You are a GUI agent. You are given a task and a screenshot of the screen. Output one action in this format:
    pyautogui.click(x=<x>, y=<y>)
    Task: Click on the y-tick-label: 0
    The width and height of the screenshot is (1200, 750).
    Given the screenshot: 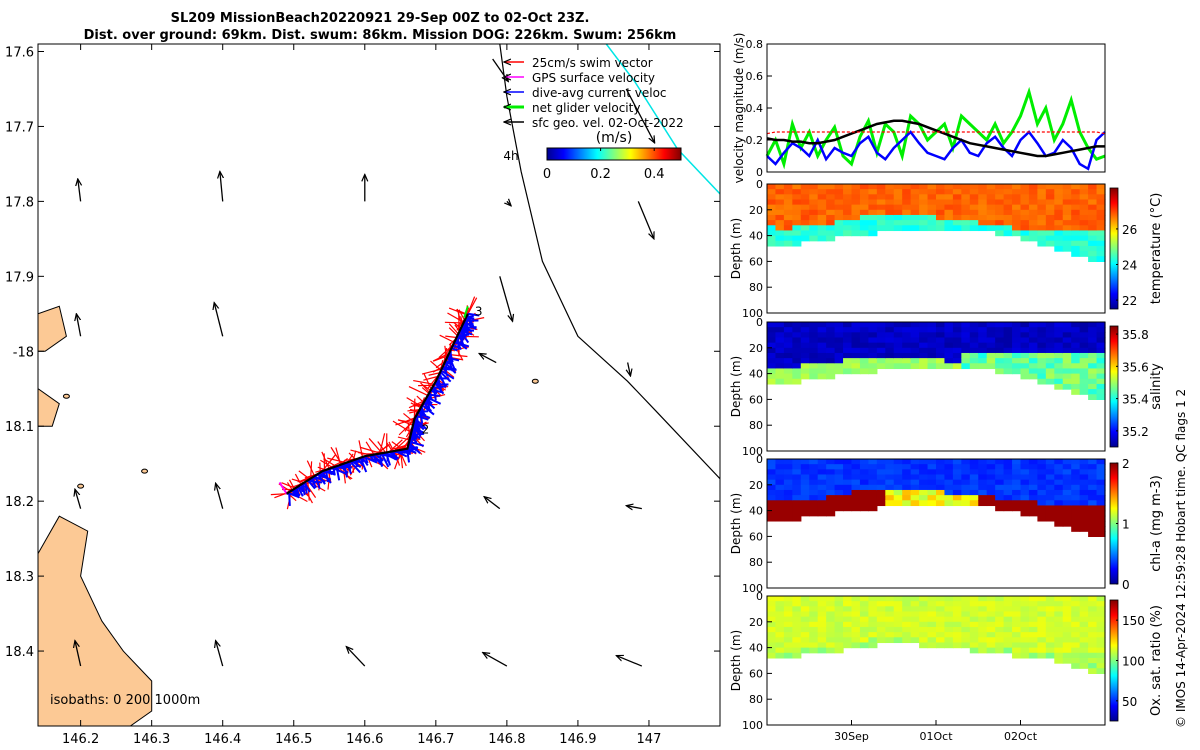 What is the action you would take?
    pyautogui.click(x=759, y=322)
    